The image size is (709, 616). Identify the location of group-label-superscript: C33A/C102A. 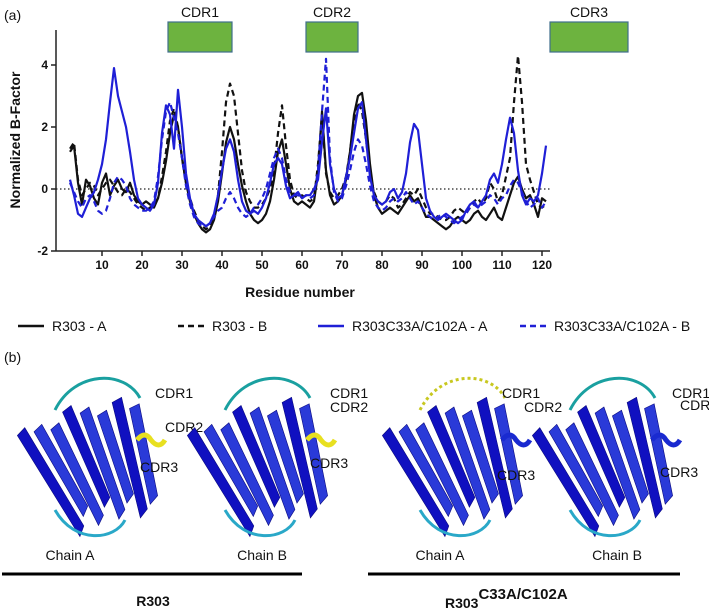
(522, 594).